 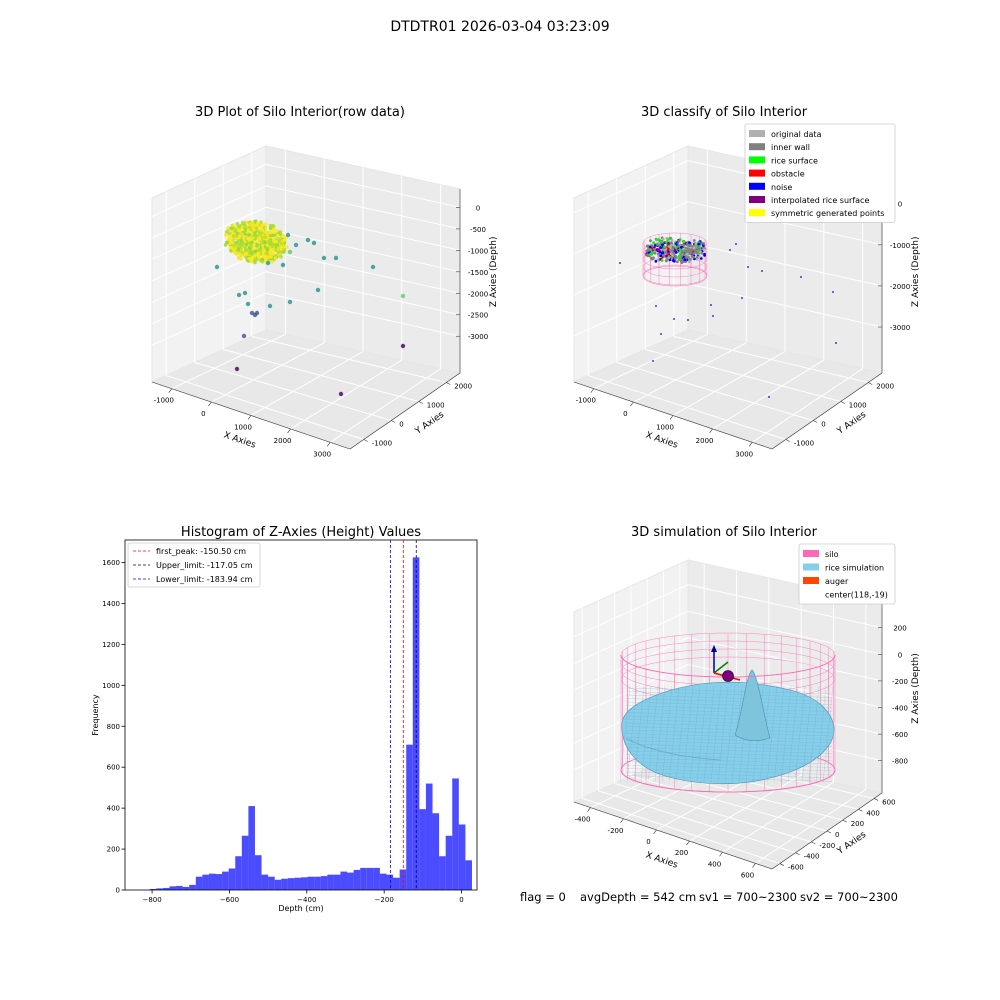 What do you see at coordinates (794, 160) in the screenshot?
I see `legend-label: rice surface` at bounding box center [794, 160].